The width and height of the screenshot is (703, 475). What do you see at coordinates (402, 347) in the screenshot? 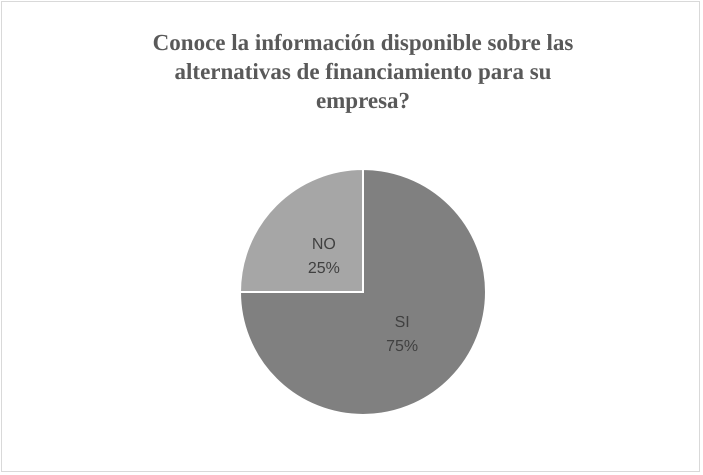
I see `data-label: 75%` at bounding box center [402, 347].